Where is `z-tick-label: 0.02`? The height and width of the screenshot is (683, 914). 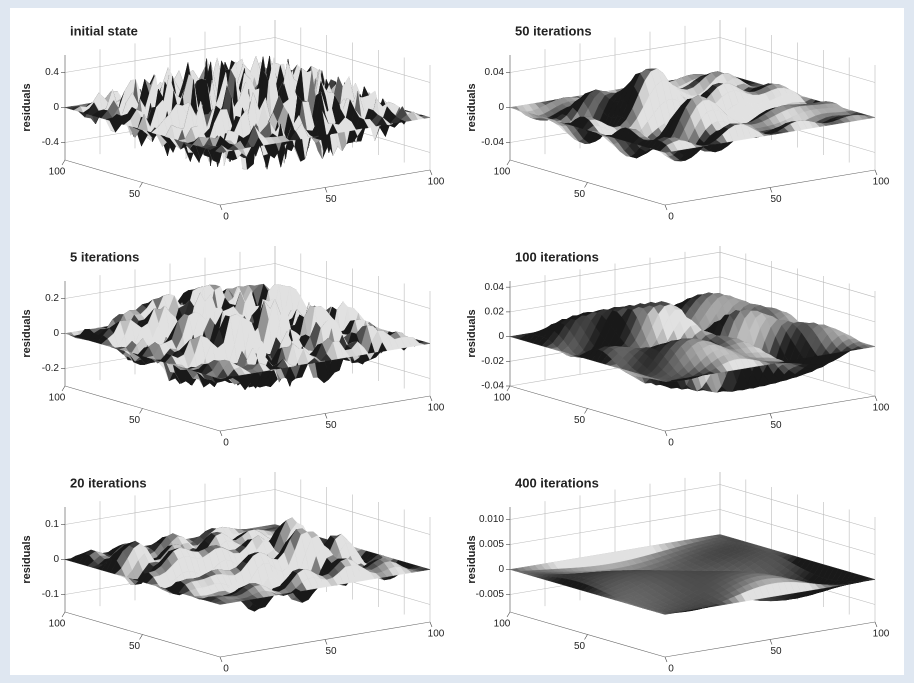 z-tick-label: 0.02 is located at coordinates (495, 312).